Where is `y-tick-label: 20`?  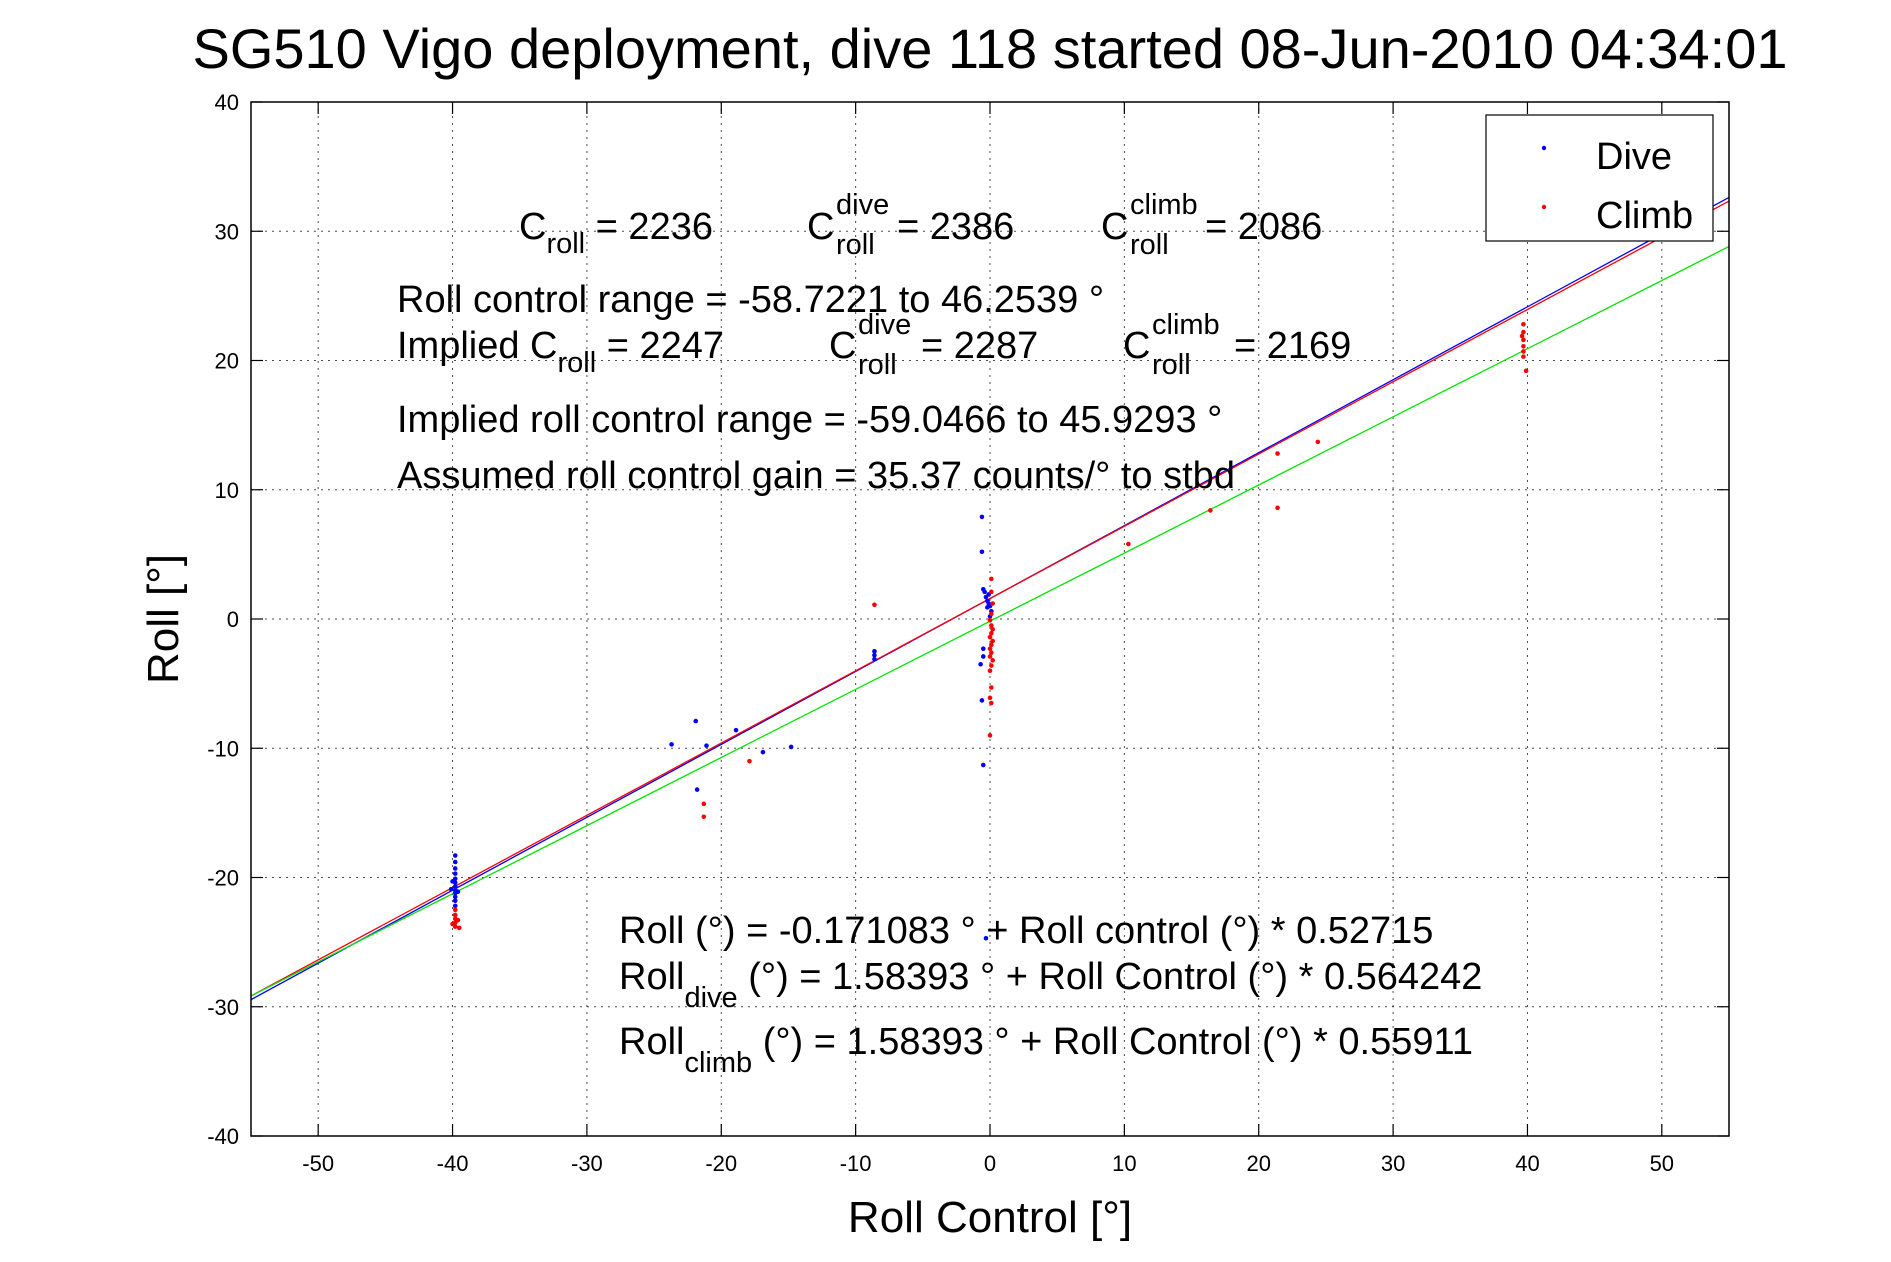
y-tick-label: 20 is located at coordinates (227, 361).